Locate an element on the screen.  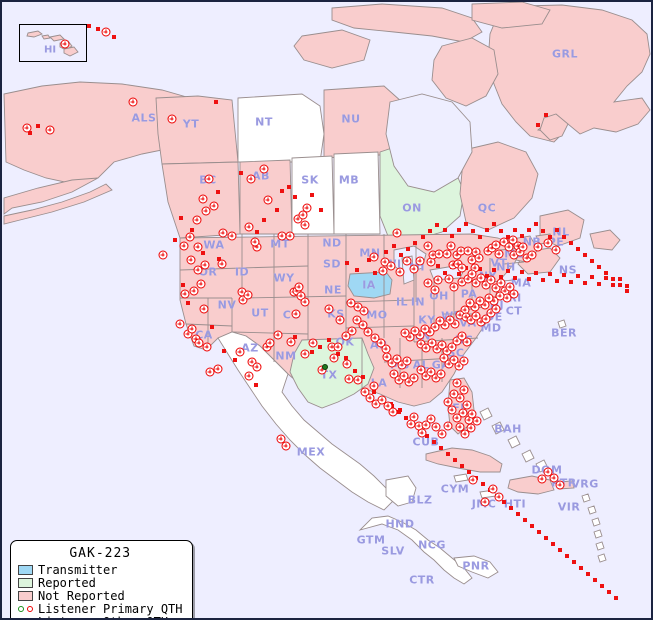
legend-swatch-icon is located at coordinates (25, 582).